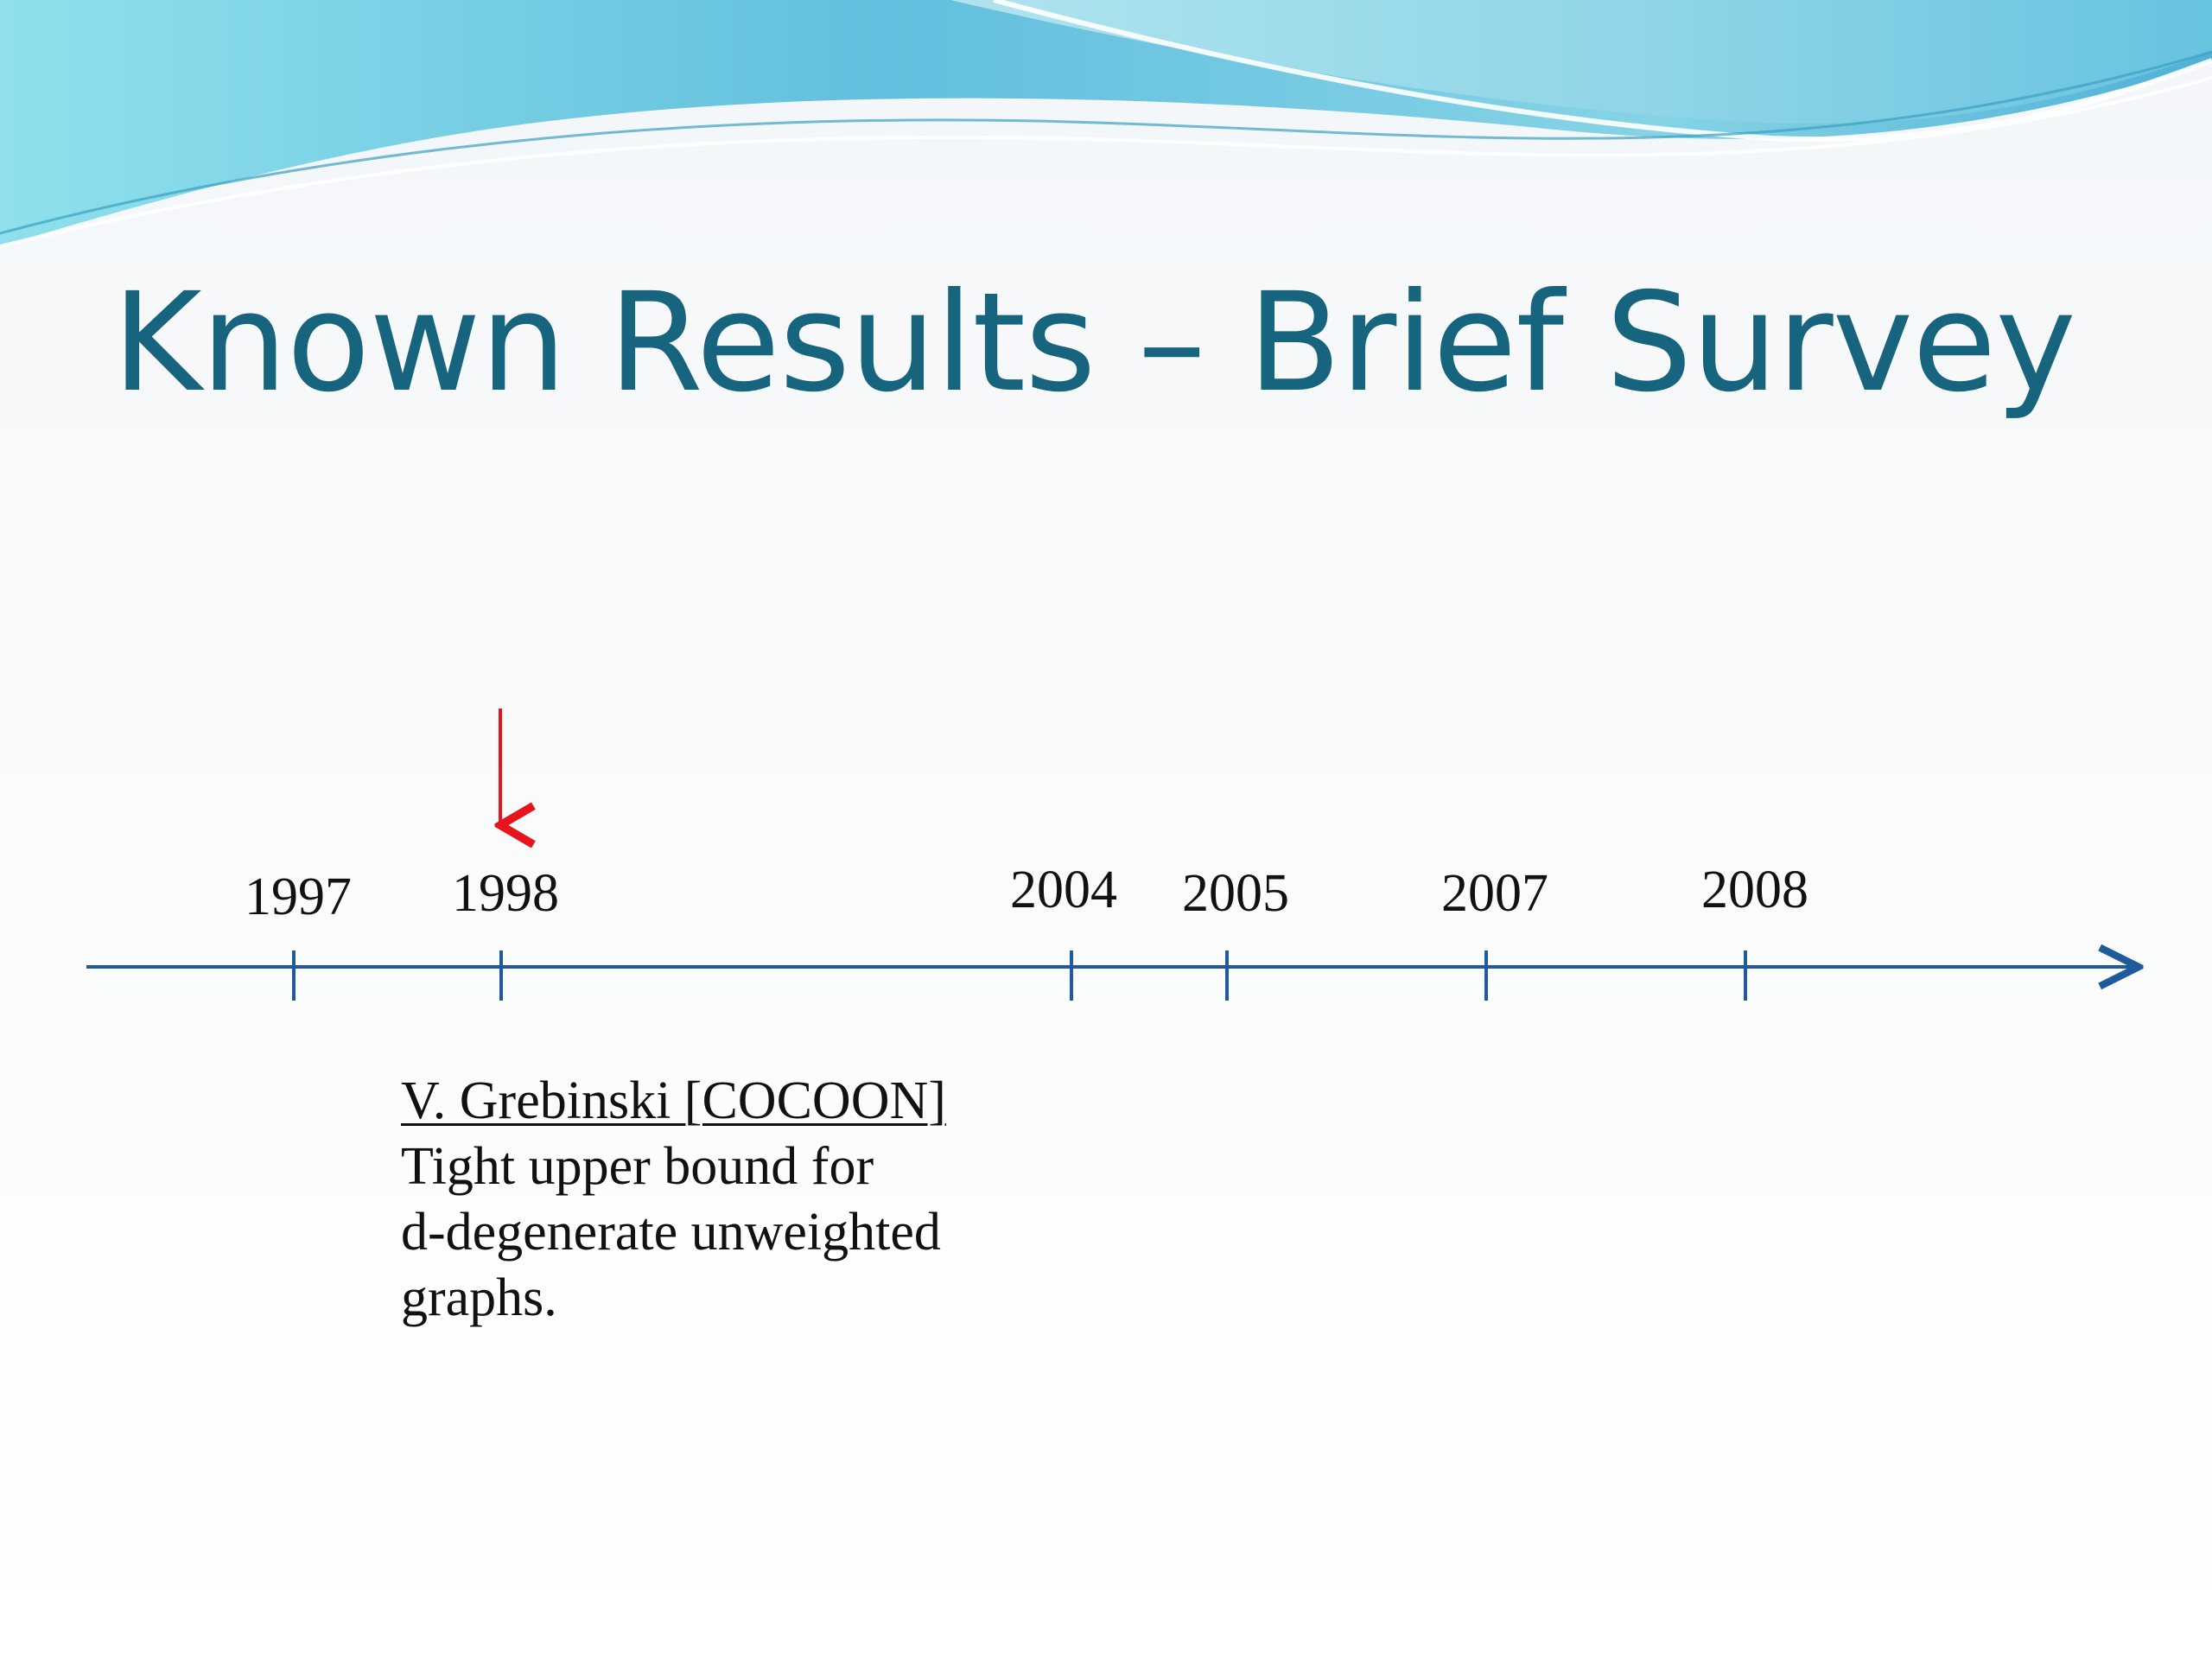  Describe the element at coordinates (1235, 893) in the screenshot. I see `year-label-2005: 2005` at that location.